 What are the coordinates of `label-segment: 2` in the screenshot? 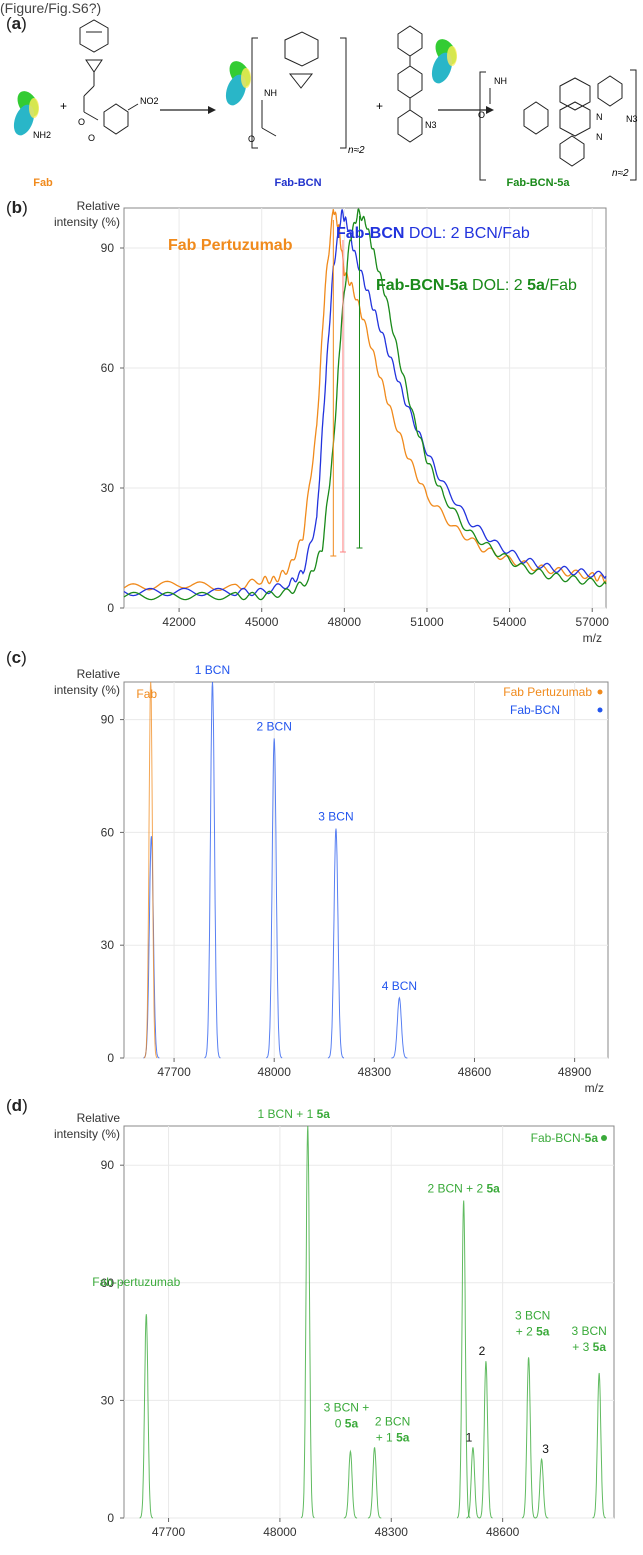 It's located at (482, 1351).